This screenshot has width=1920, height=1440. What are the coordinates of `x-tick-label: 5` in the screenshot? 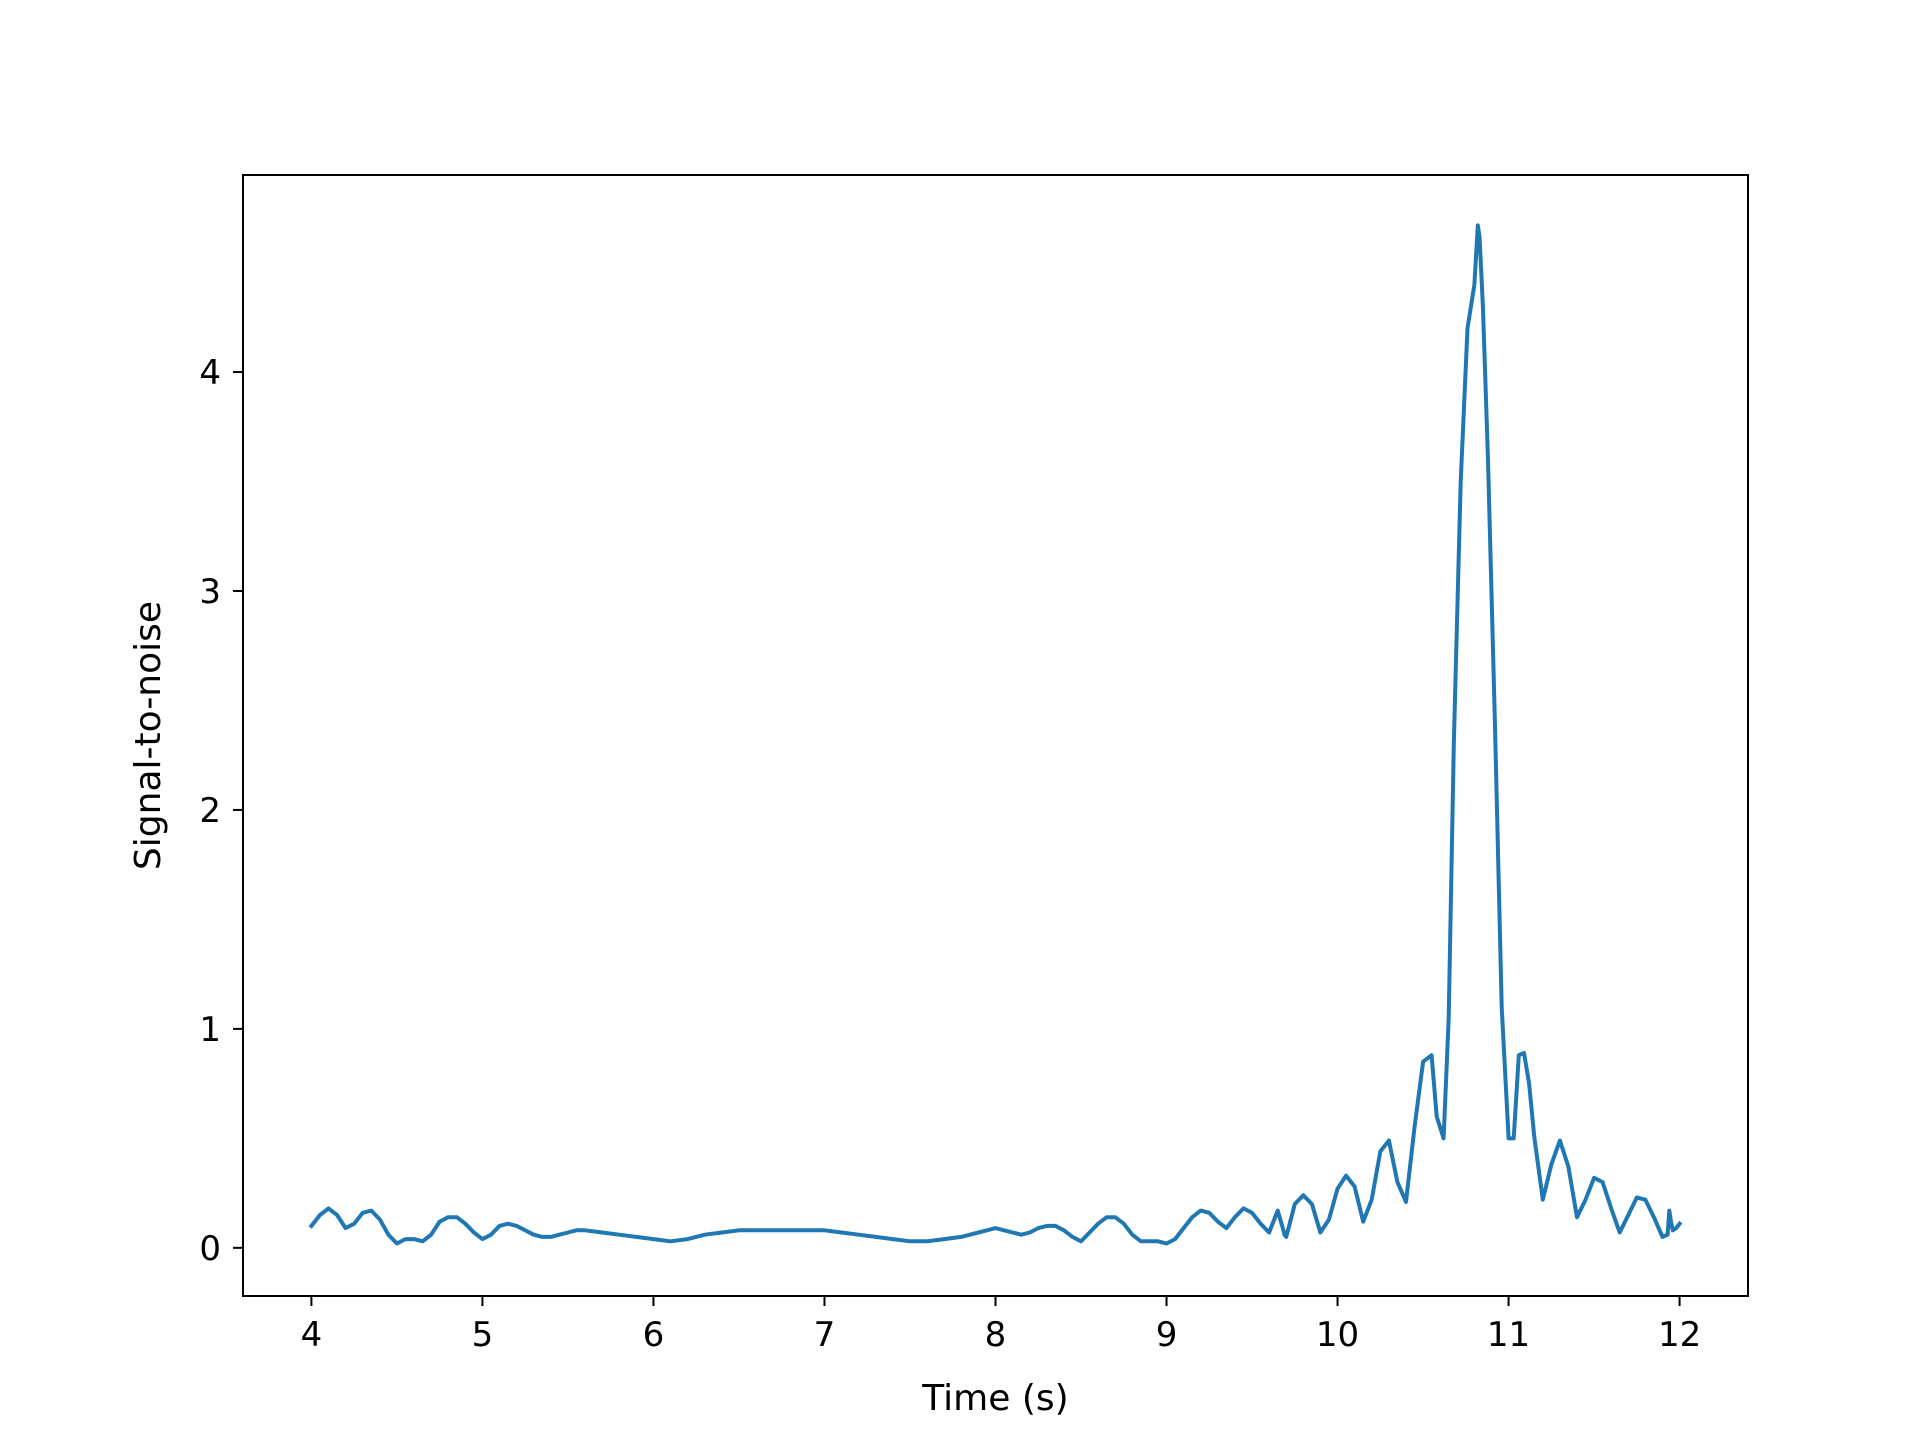 It's located at (483, 1335).